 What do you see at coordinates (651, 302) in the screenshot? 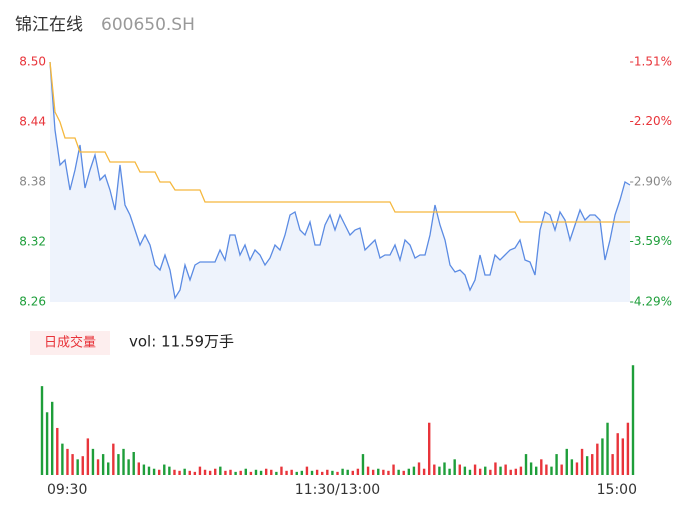
I see `y2-tick-label: -4.29%` at bounding box center [651, 302].